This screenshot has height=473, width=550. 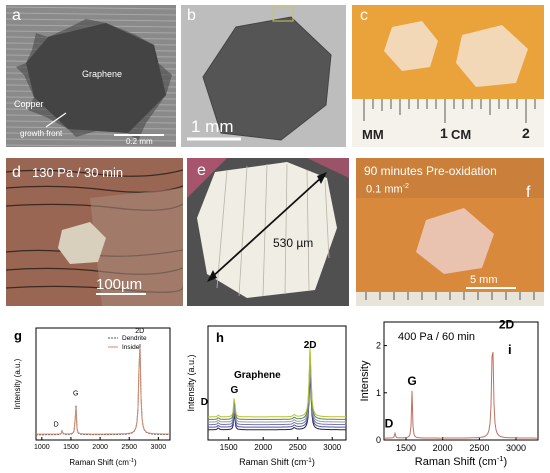 I want to click on legend-label: Inside, so click(x=131, y=347).